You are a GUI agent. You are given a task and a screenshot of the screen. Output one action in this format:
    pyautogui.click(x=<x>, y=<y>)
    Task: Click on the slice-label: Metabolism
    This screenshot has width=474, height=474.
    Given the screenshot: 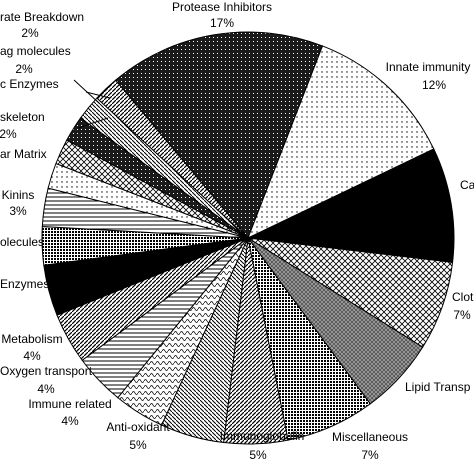 What is the action you would take?
    pyautogui.click(x=31, y=339)
    